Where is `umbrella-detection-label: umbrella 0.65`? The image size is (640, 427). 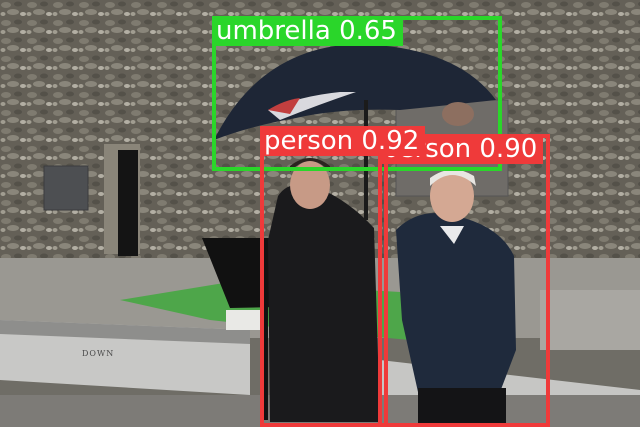 umbrella-detection-label: umbrella 0.65 is located at coordinates (307, 31).